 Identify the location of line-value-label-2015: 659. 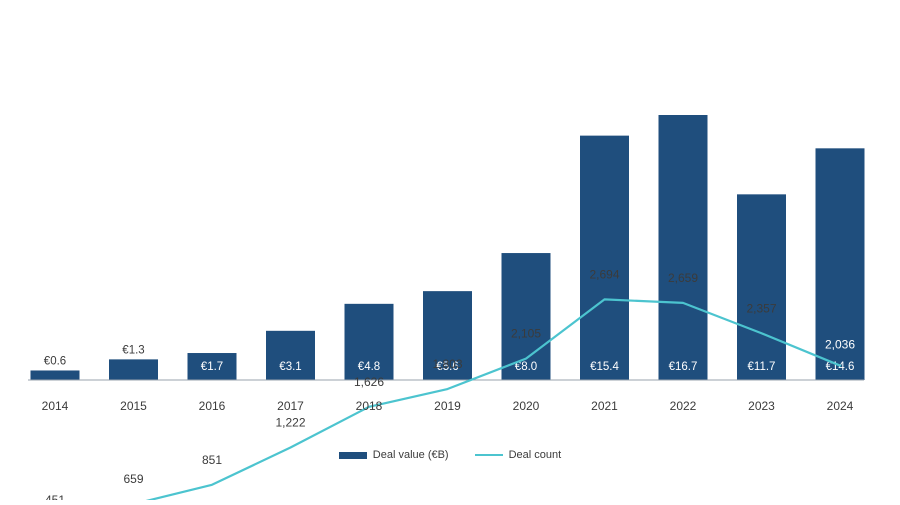
(133, 479).